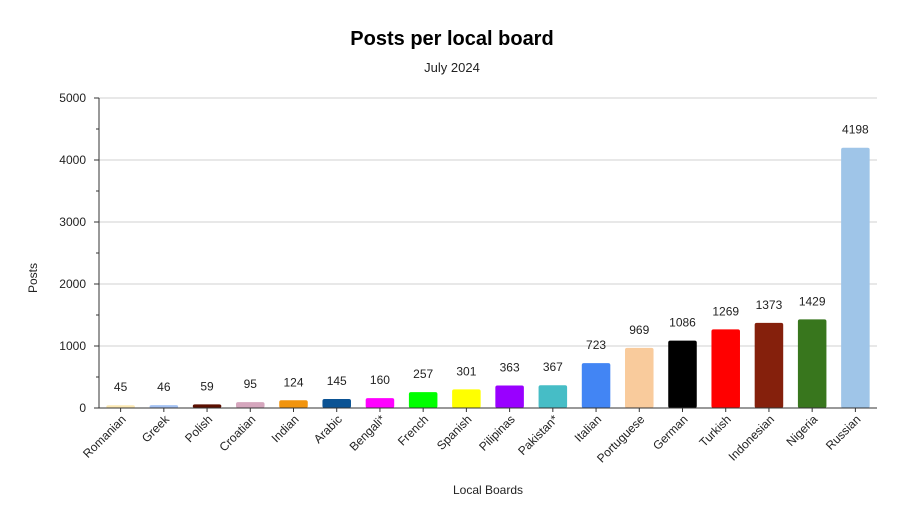 Image resolution: width=904 pixels, height=528 pixels. I want to click on data-label: 59, so click(207, 386).